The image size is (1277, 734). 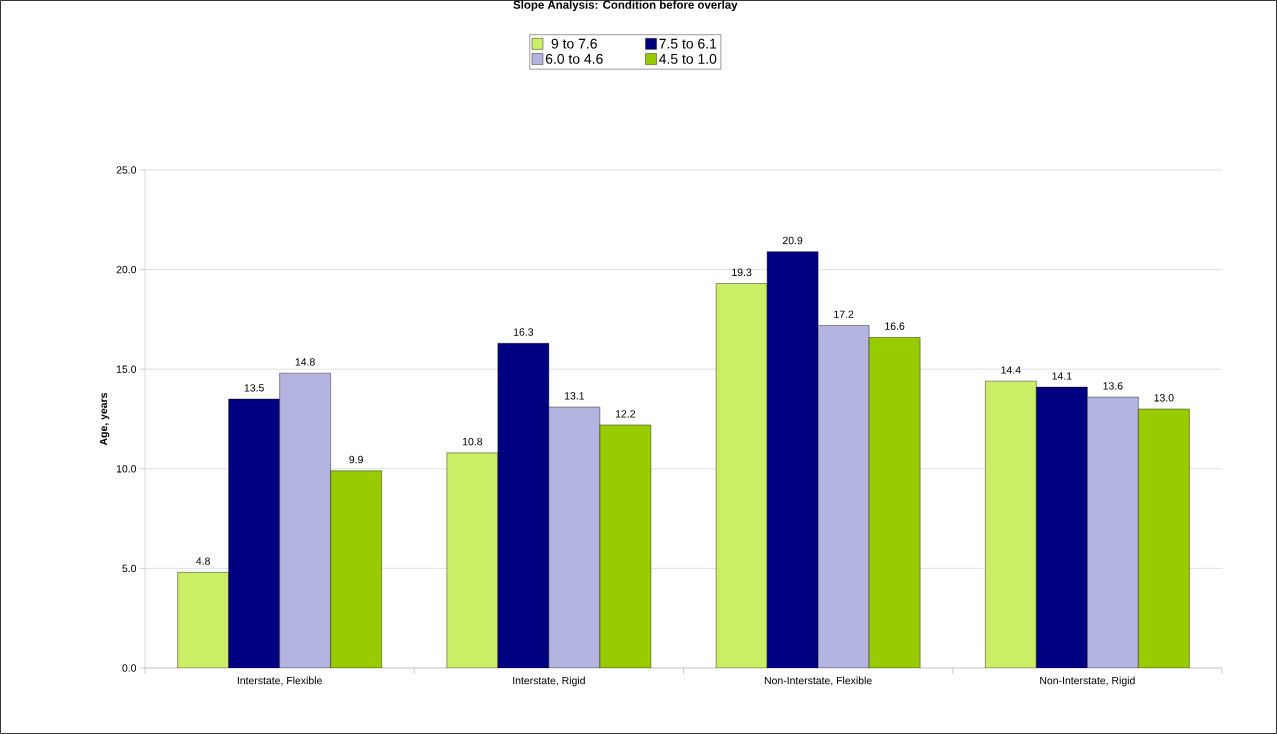 I want to click on data-label: 10.8, so click(x=472, y=441).